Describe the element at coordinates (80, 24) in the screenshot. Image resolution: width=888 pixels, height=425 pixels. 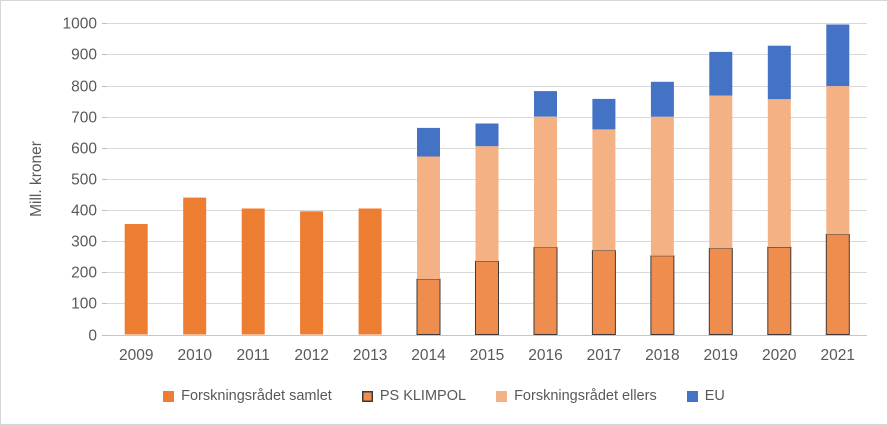
I see `y-tick-label: 1000` at that location.